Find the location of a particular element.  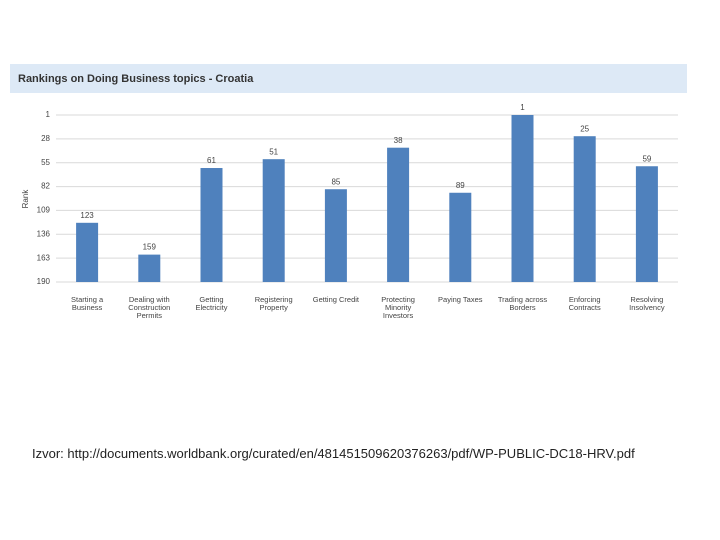

data-label: 85 is located at coordinates (335, 181).